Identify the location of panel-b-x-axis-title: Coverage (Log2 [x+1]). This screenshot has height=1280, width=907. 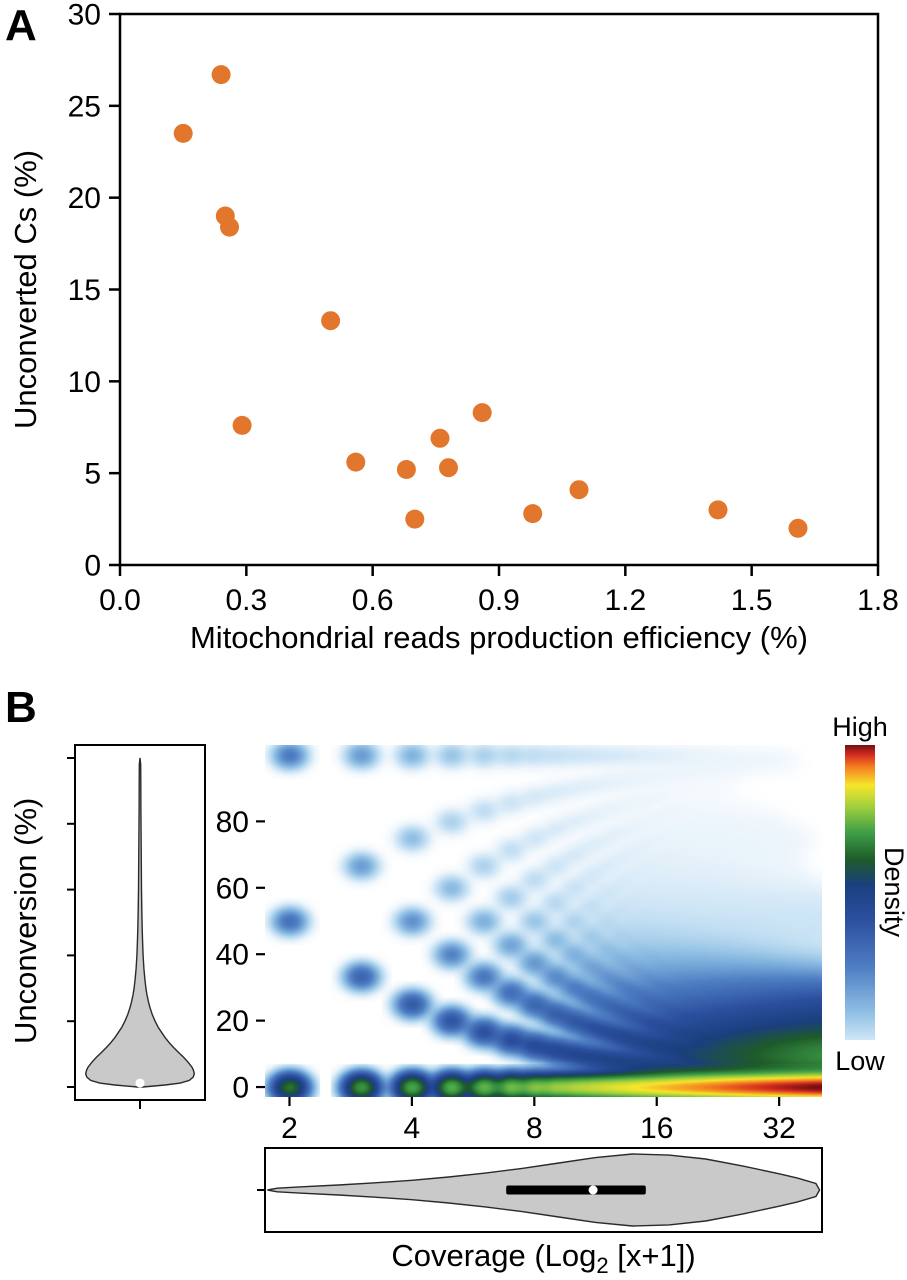
(543, 1258).